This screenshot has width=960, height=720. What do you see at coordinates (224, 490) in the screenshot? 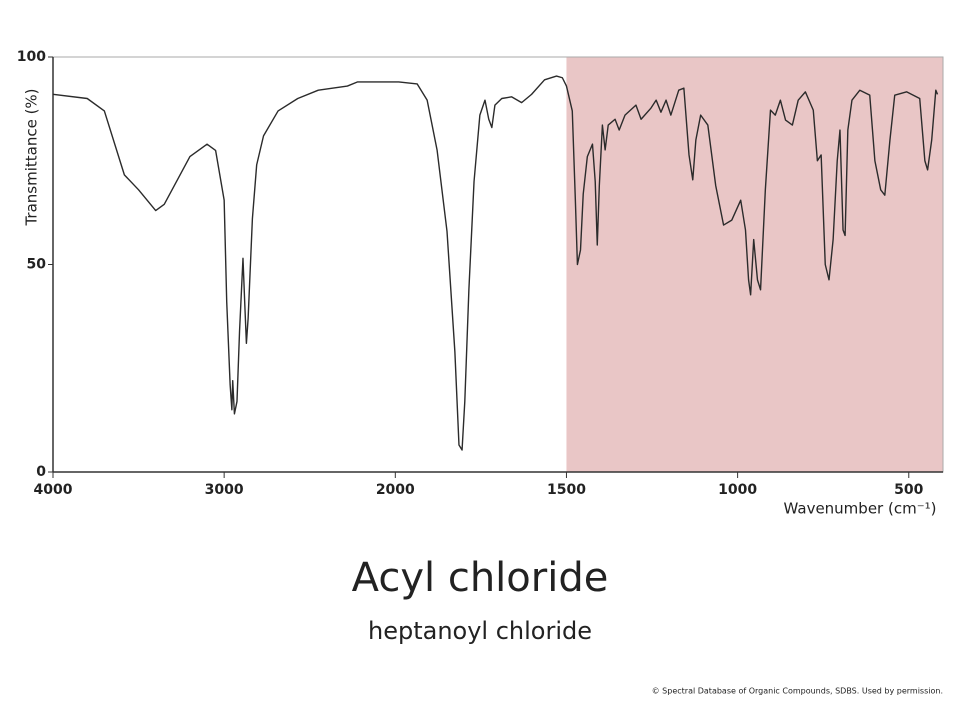
I see `x-tick-label: 3000` at bounding box center [224, 490].